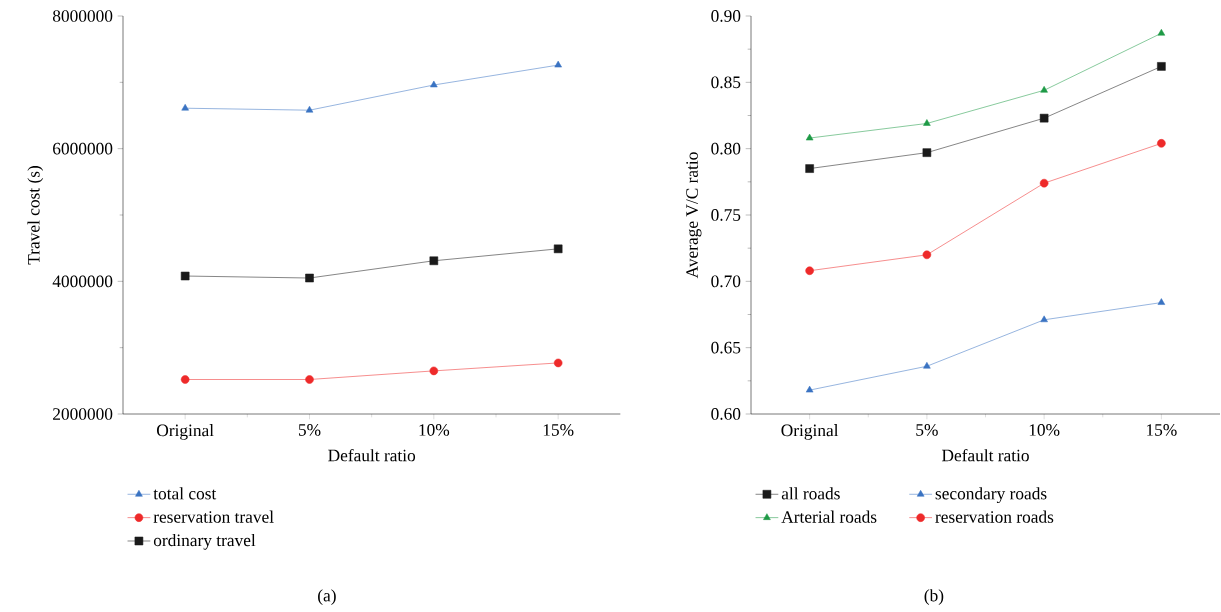 The image size is (1221, 612). What do you see at coordinates (327, 597) in the screenshot?
I see `text: (a)` at bounding box center [327, 597].